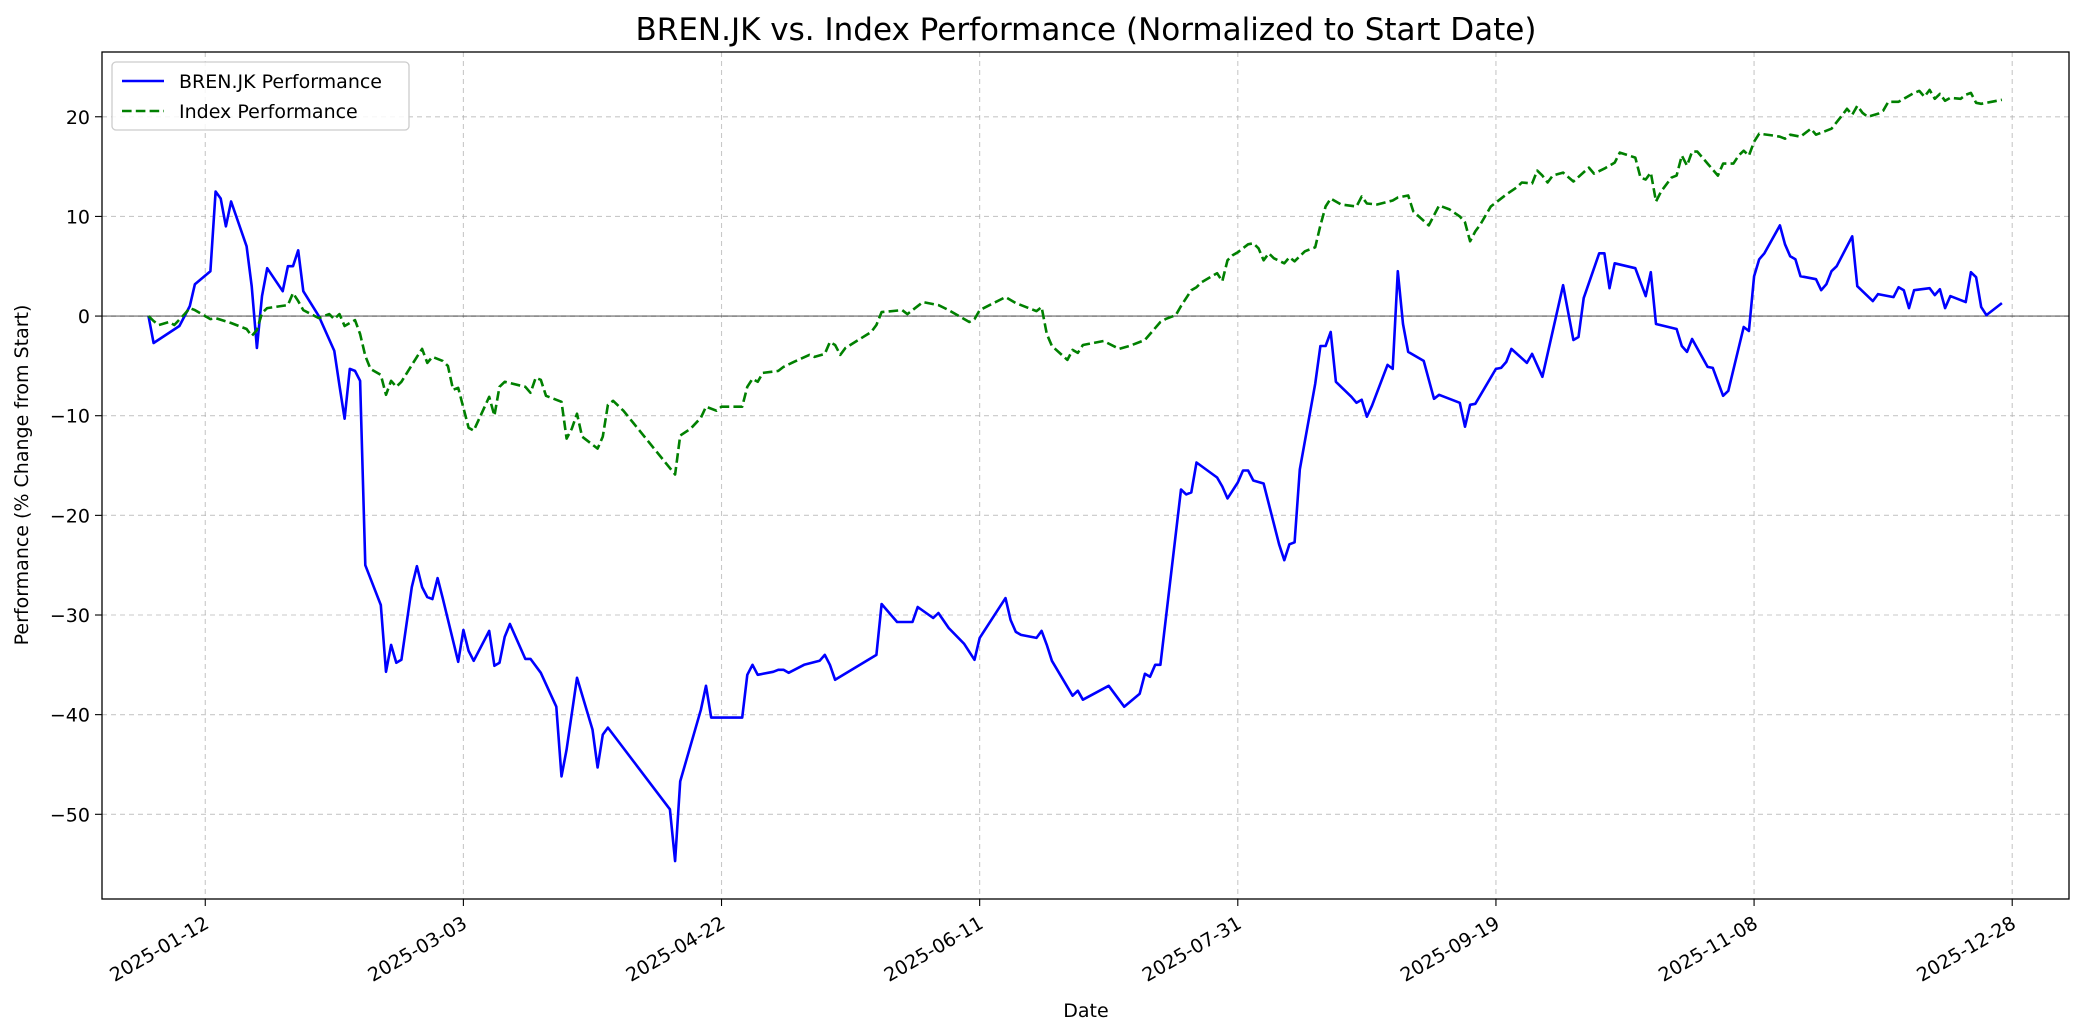  What do you see at coordinates (76, 466) in the screenshot?
I see `y-axis-ticks: 20 10 0 −10 −20 −30 −40 −50` at bounding box center [76, 466].